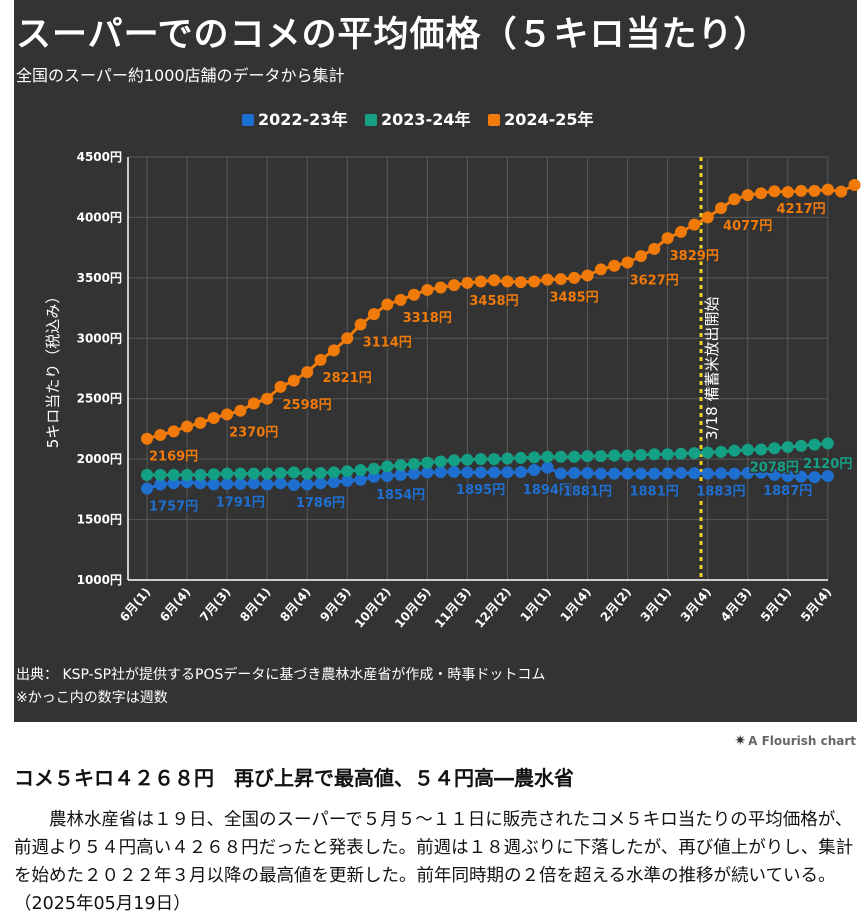 The image size is (868, 921). I want to click on legend-label-2023: 2023-24年, so click(426, 119).